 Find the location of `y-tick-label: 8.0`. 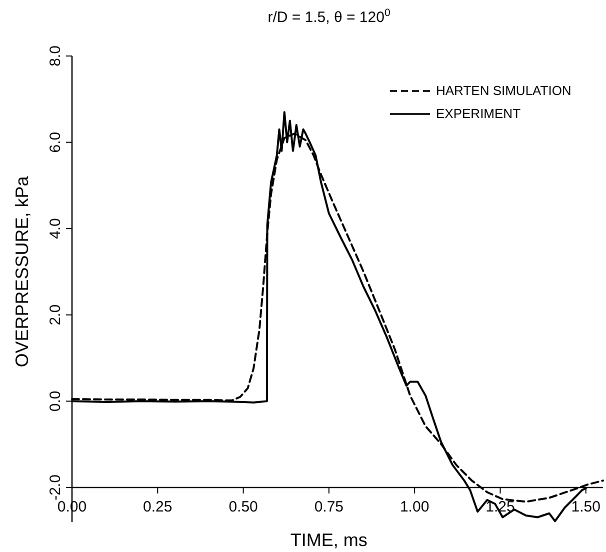

y-tick-label: 8.0 is located at coordinates (55, 56).